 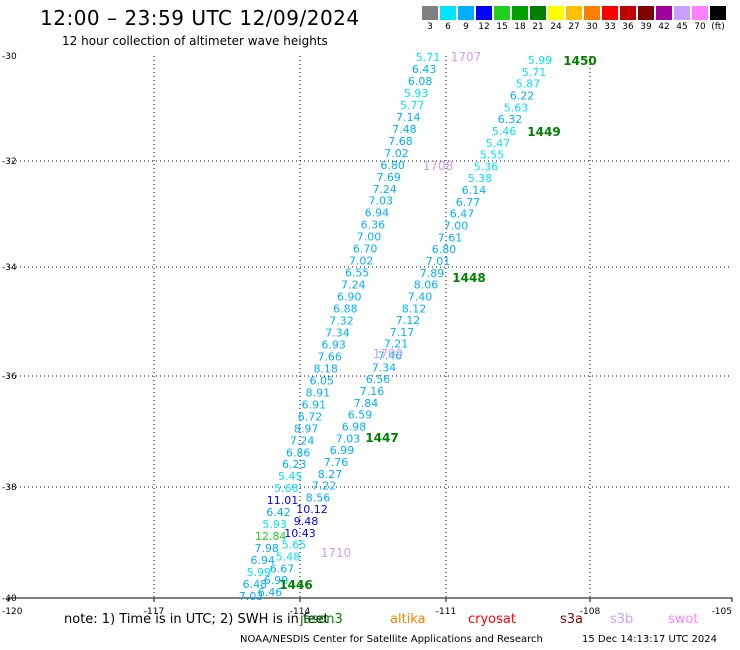 I want to click on legend-item-jason3: jason3, so click(x=321, y=619).